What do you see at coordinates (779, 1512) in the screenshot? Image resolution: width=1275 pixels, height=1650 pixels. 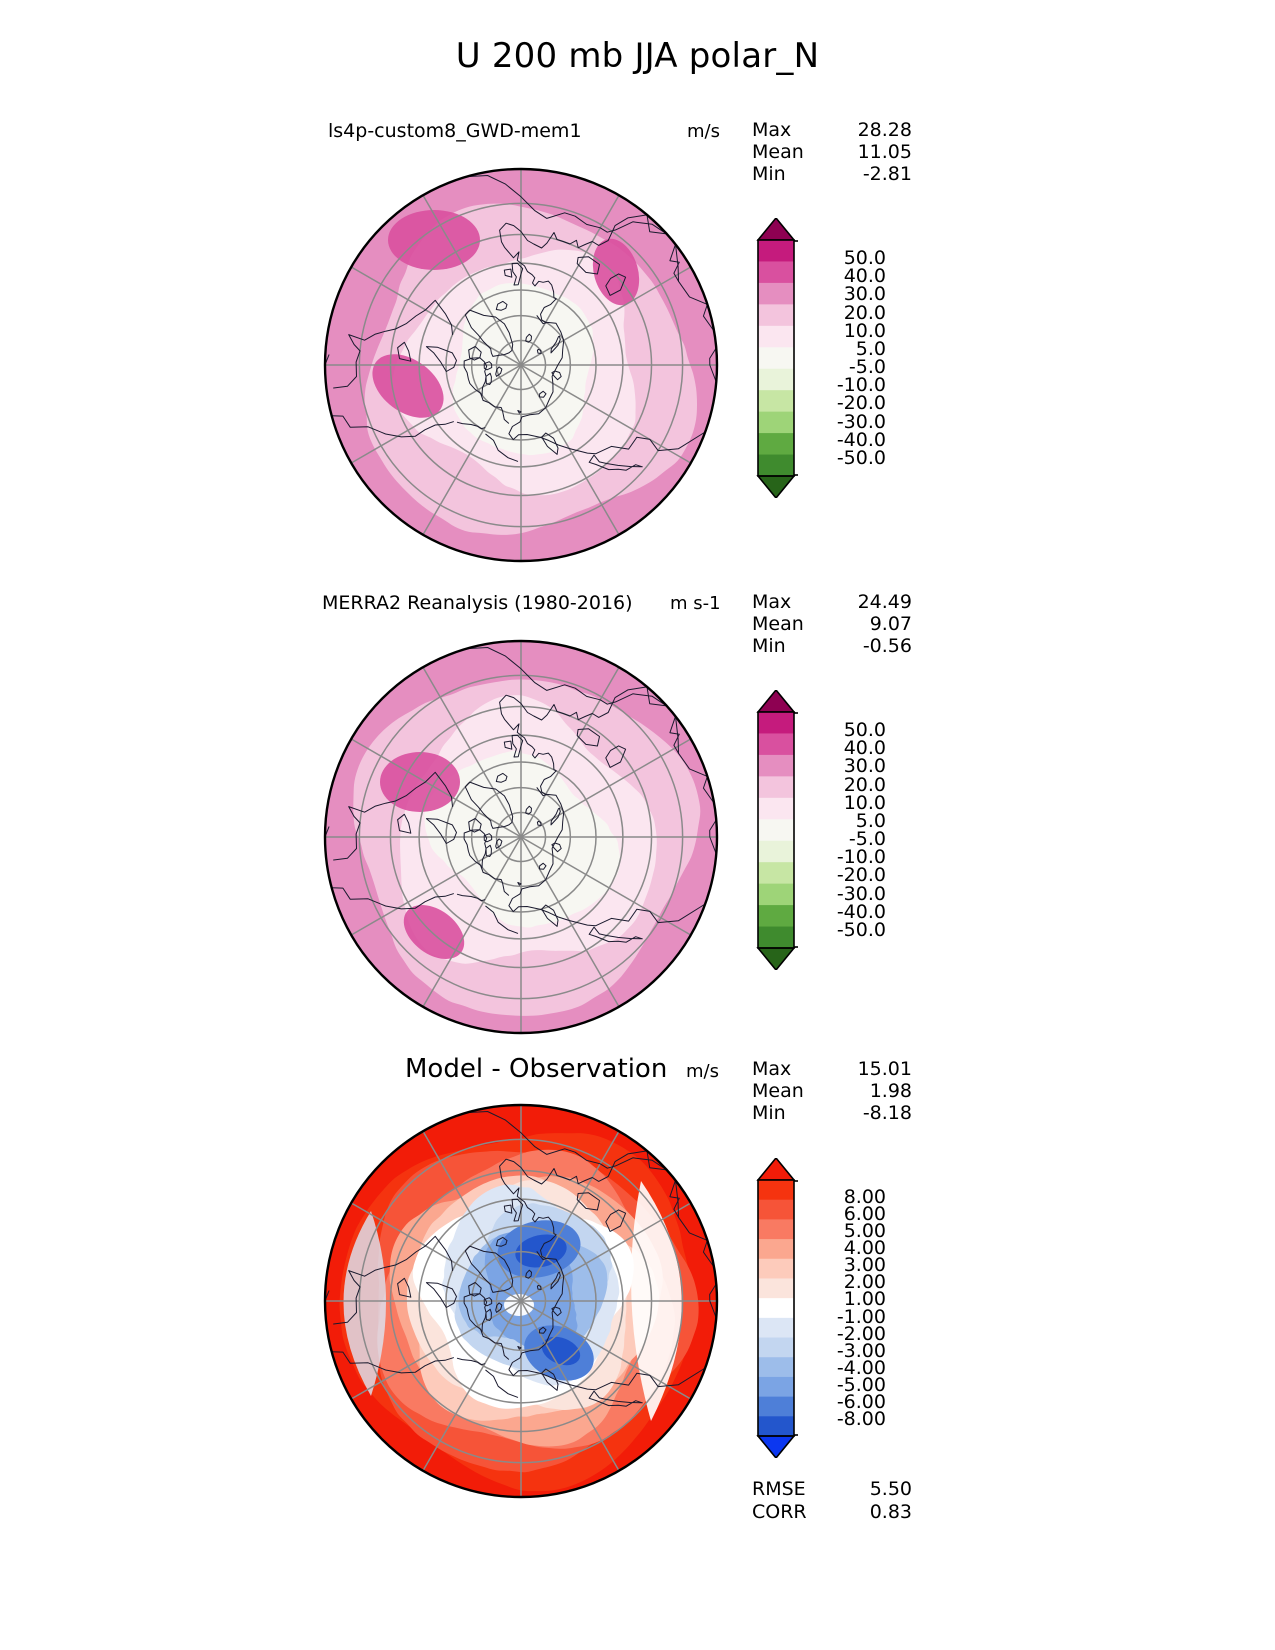 I see `metric-key: CORR` at bounding box center [779, 1512].